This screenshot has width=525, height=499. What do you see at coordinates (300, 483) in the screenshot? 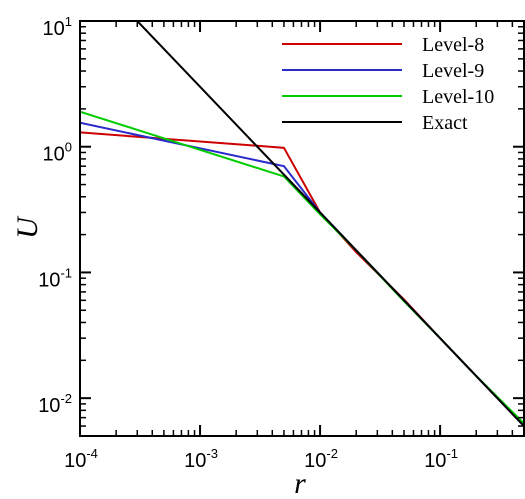
I see `x-axis-title: r` at bounding box center [300, 483].